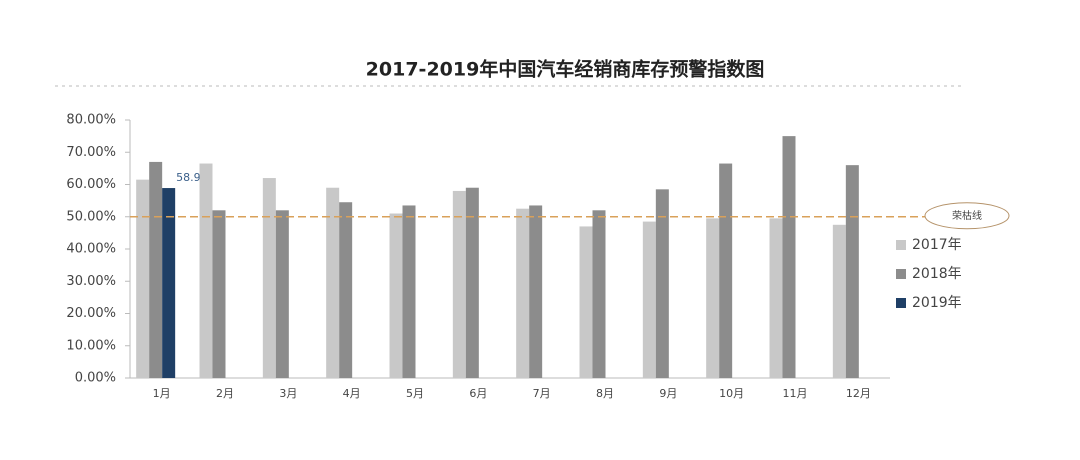 The image size is (1080, 460). Describe the element at coordinates (91, 184) in the screenshot. I see `y-tick-label: 60.00%` at that location.